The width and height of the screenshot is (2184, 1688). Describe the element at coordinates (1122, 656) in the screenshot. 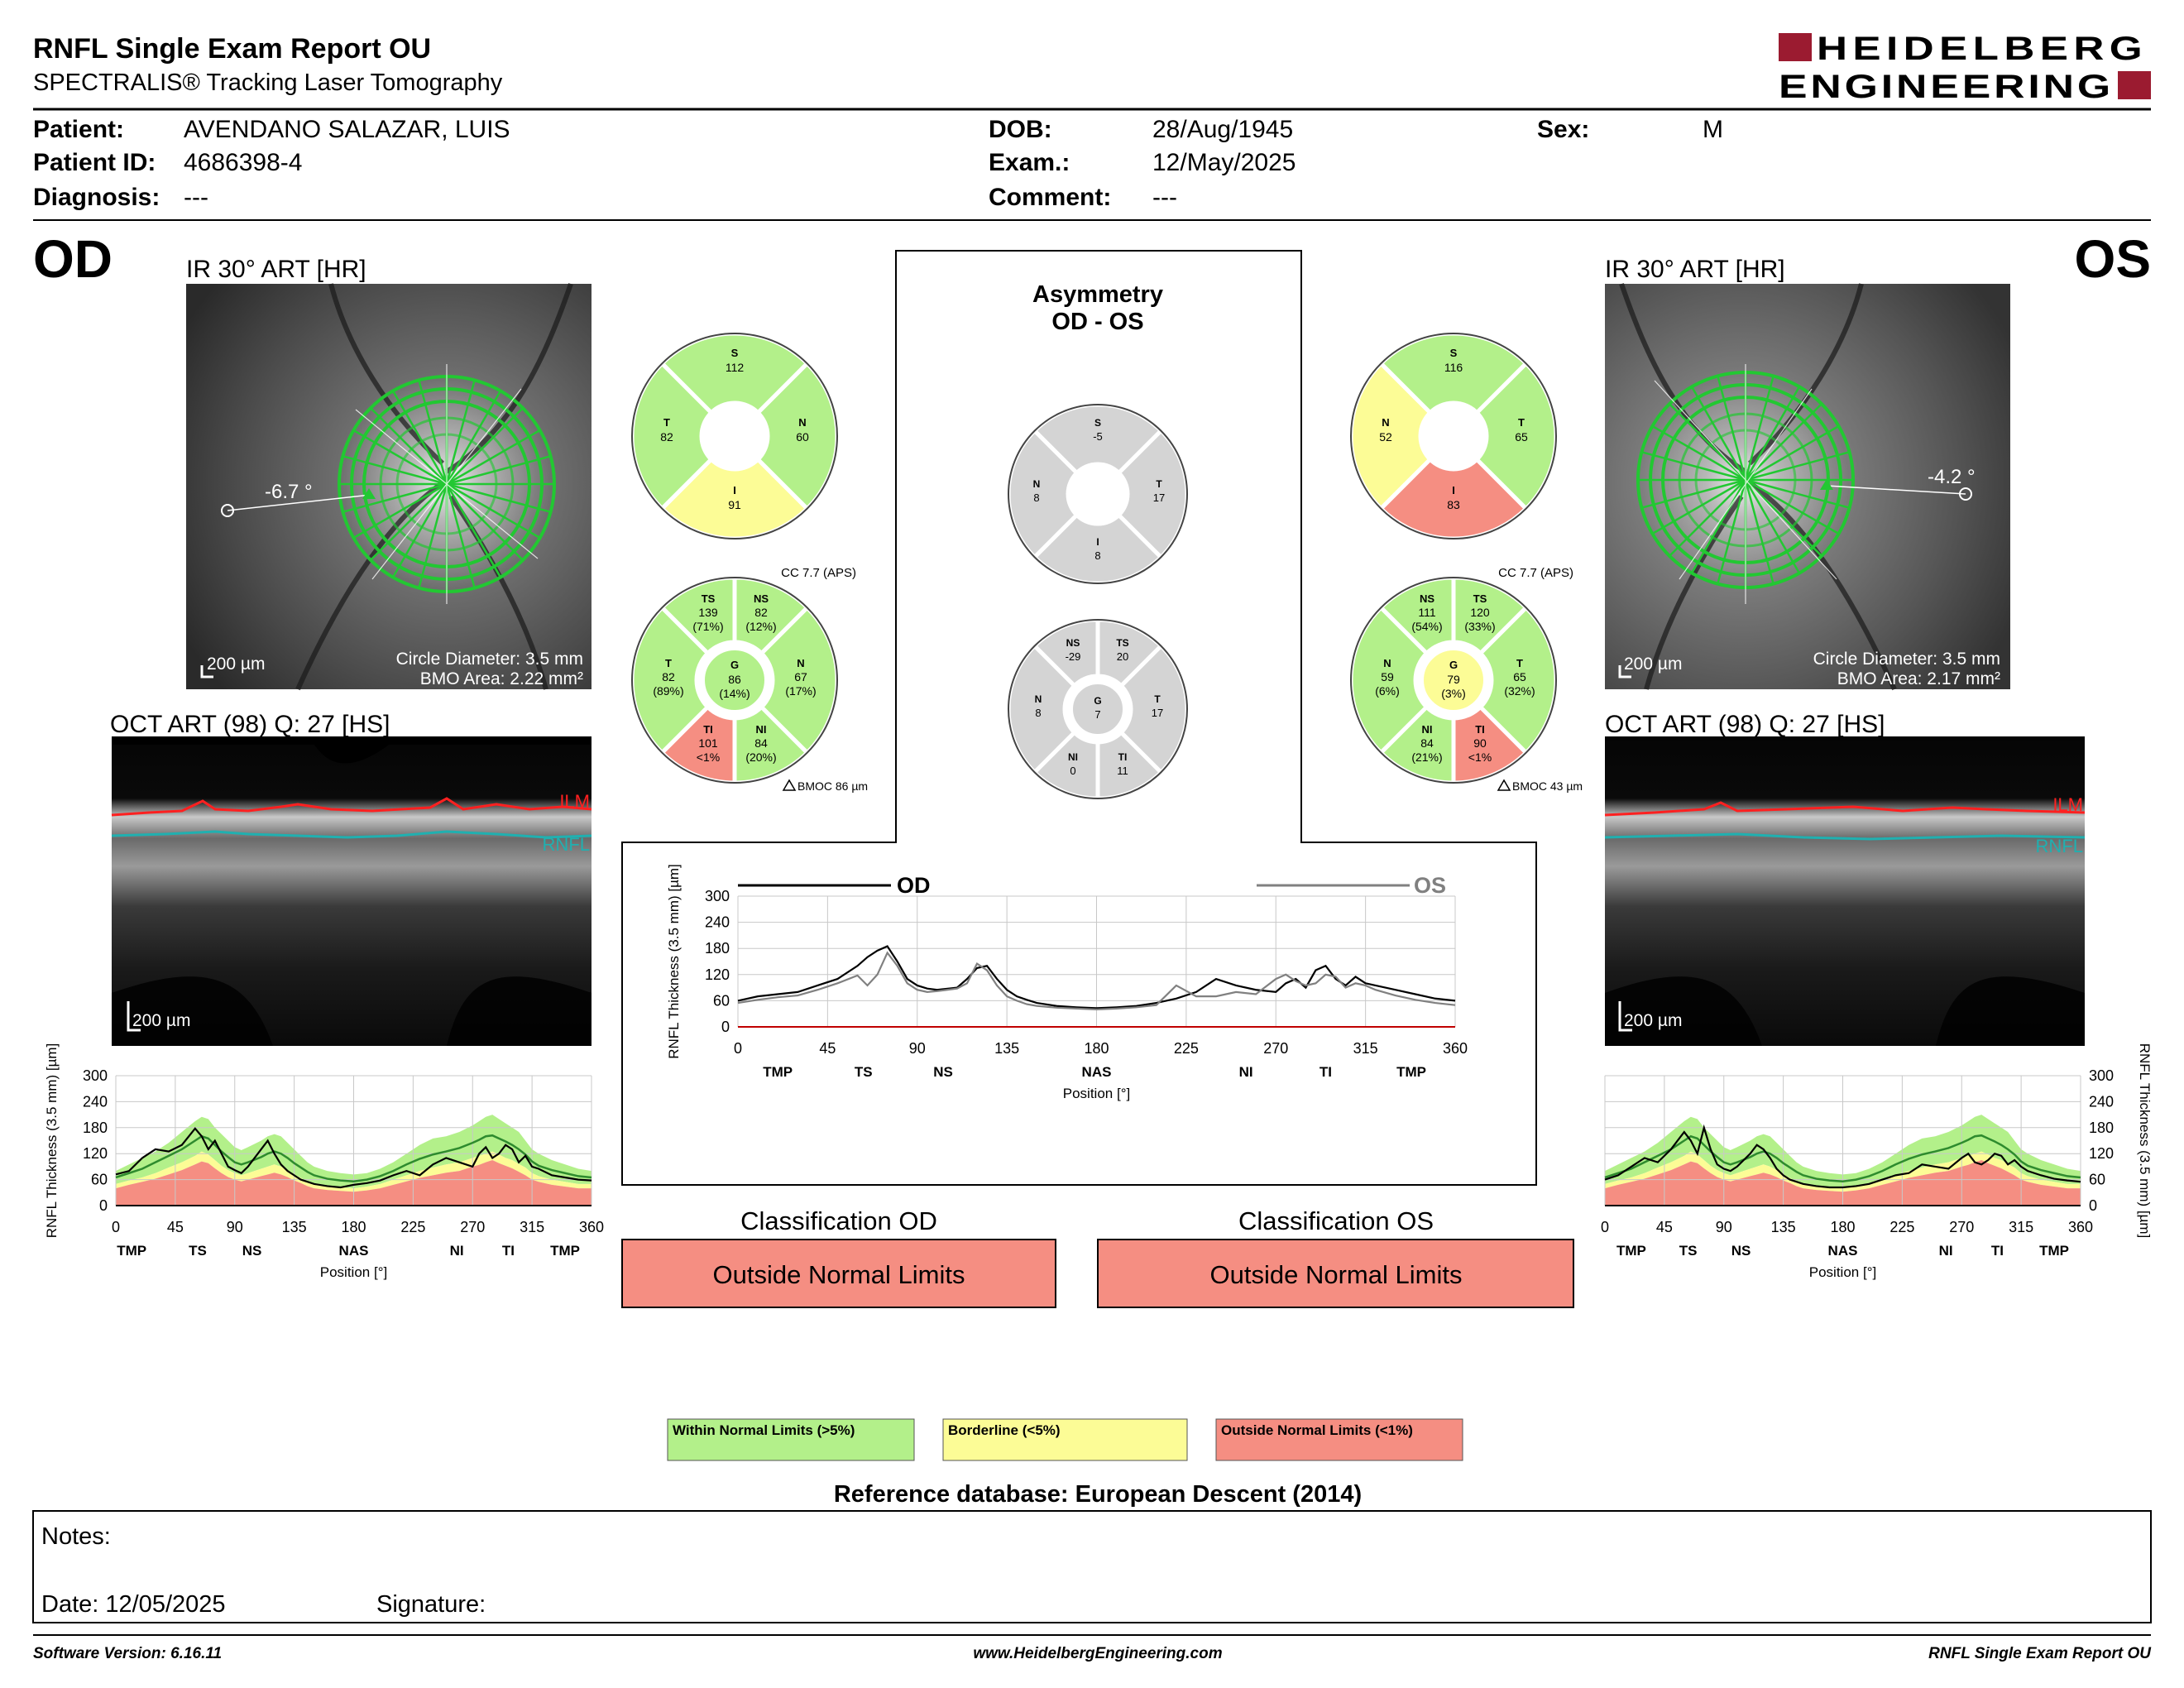

I see `asym-sector-value-ts: 20` at that location.